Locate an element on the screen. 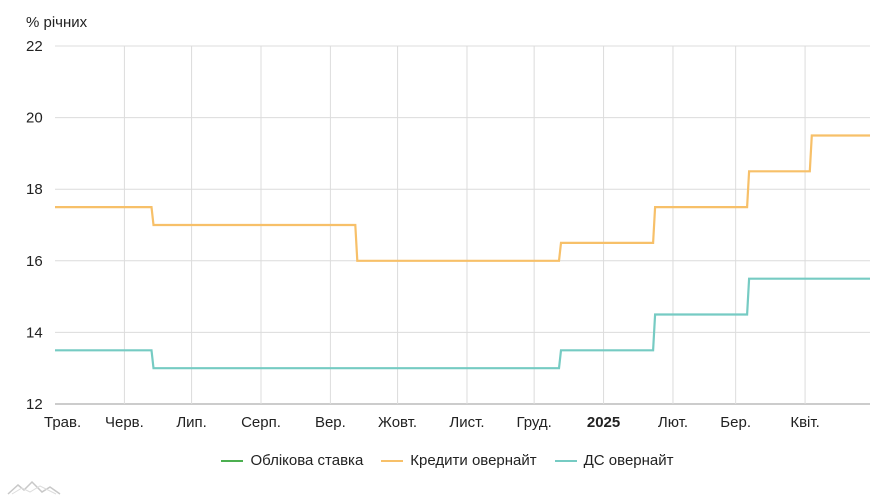 This screenshot has width=891, height=500. legend-swatch-overnight-loans is located at coordinates (392, 460).